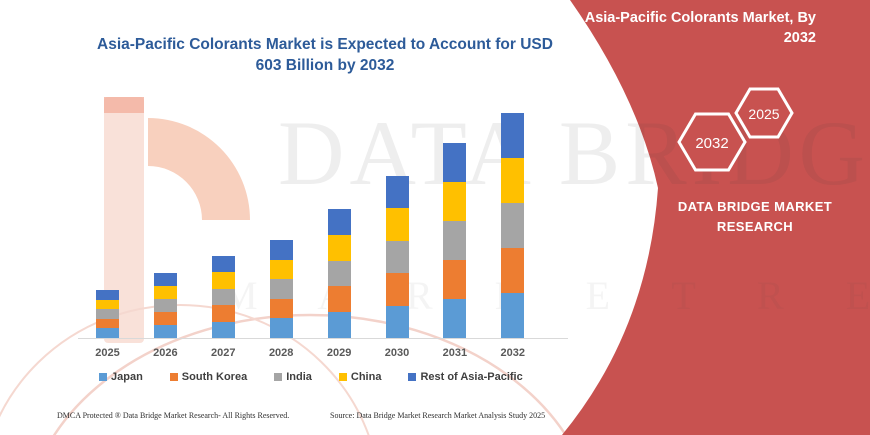  I want to click on hexagon-2025-label: 2025, so click(763, 114).